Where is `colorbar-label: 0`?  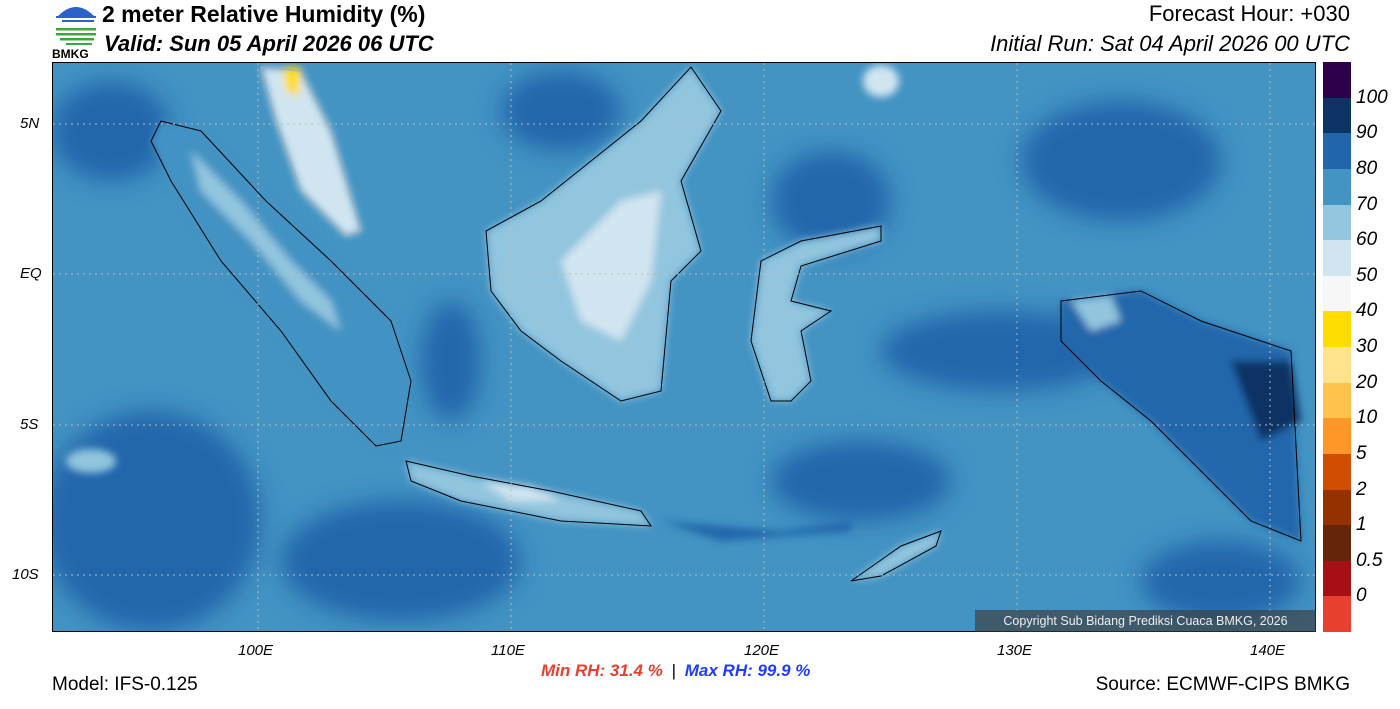
colorbar-label: 0 is located at coordinates (1361, 596).